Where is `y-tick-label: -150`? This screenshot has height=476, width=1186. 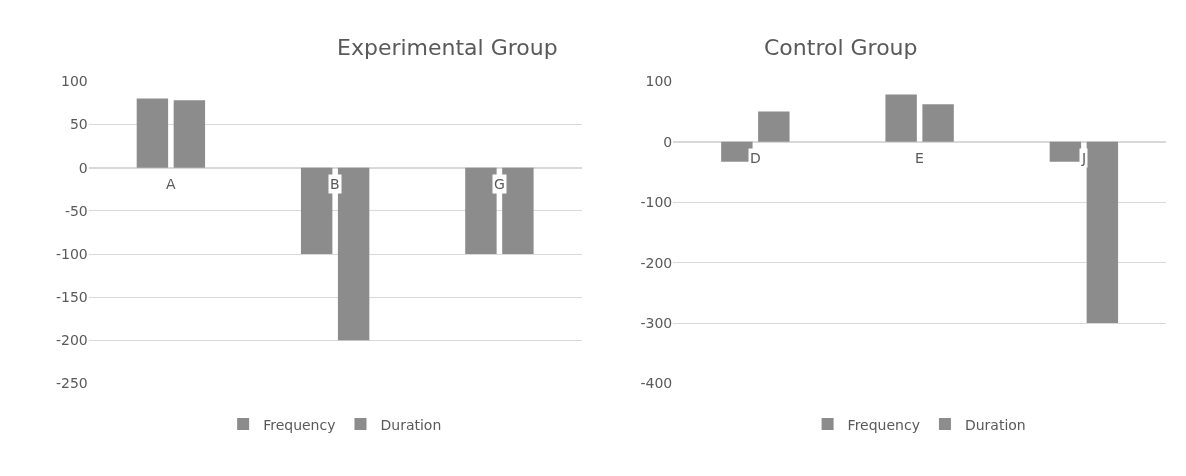
y-tick-label: -150 is located at coordinates (71, 297).